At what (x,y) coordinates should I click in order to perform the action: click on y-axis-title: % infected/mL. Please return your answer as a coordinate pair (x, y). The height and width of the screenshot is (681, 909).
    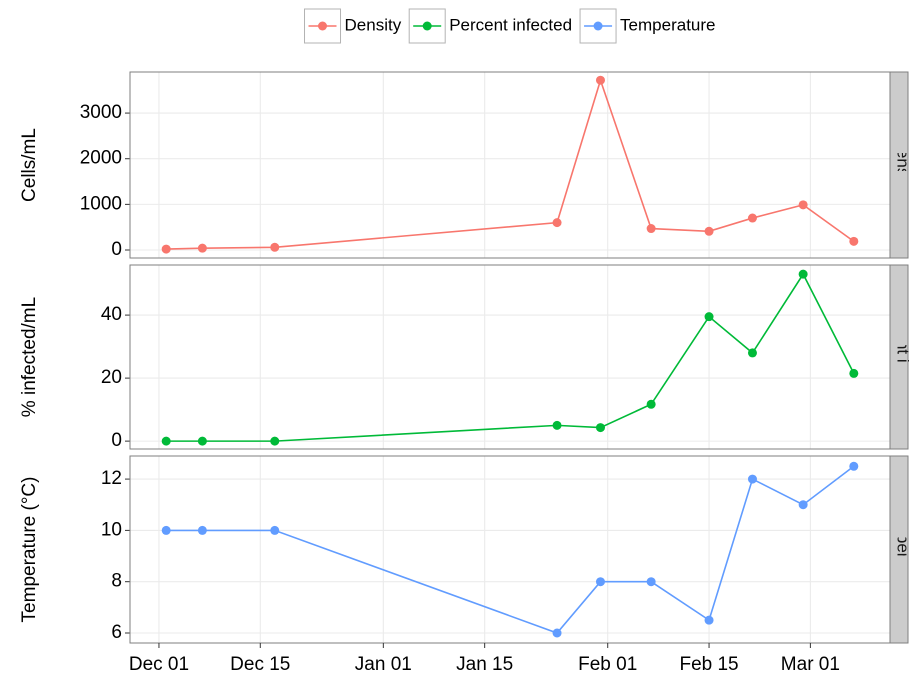
    Looking at the image, I should click on (29, 357).